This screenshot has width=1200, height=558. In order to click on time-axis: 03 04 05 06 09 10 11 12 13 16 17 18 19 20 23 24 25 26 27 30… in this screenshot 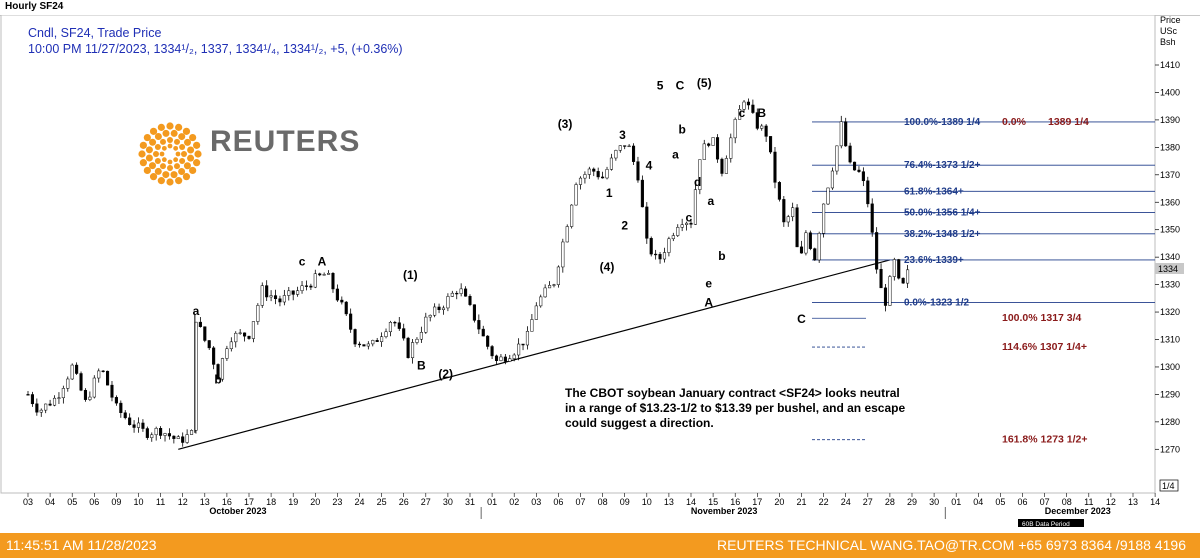, I will do `click(580, 505)`.